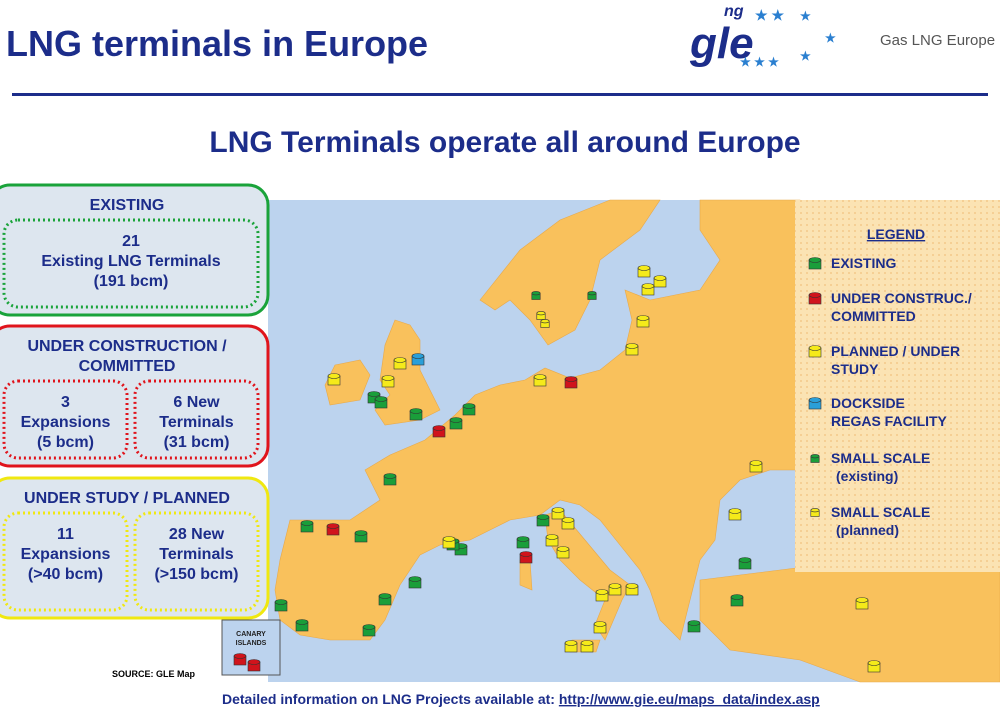  I want to click on inset-label: ISLANDS, so click(251, 643).